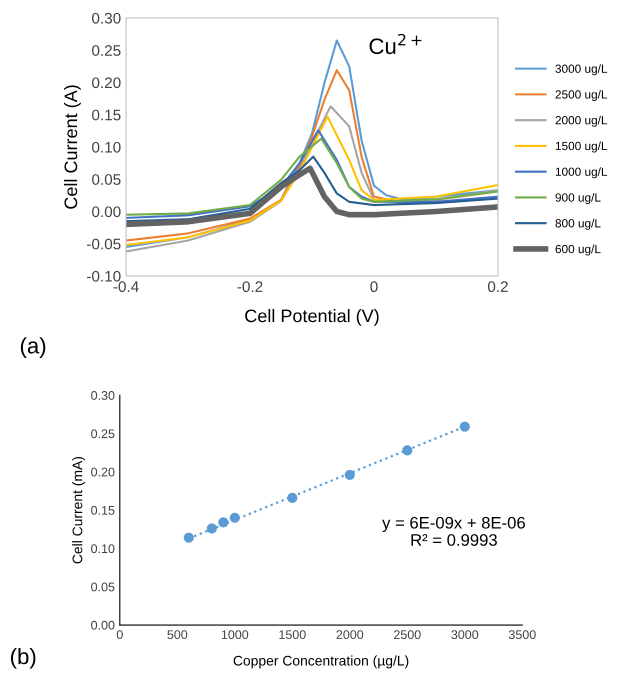 Image resolution: width=624 pixels, height=691 pixels. Describe the element at coordinates (126, 286) in the screenshot. I see `x-tick-label: -0.4` at that location.